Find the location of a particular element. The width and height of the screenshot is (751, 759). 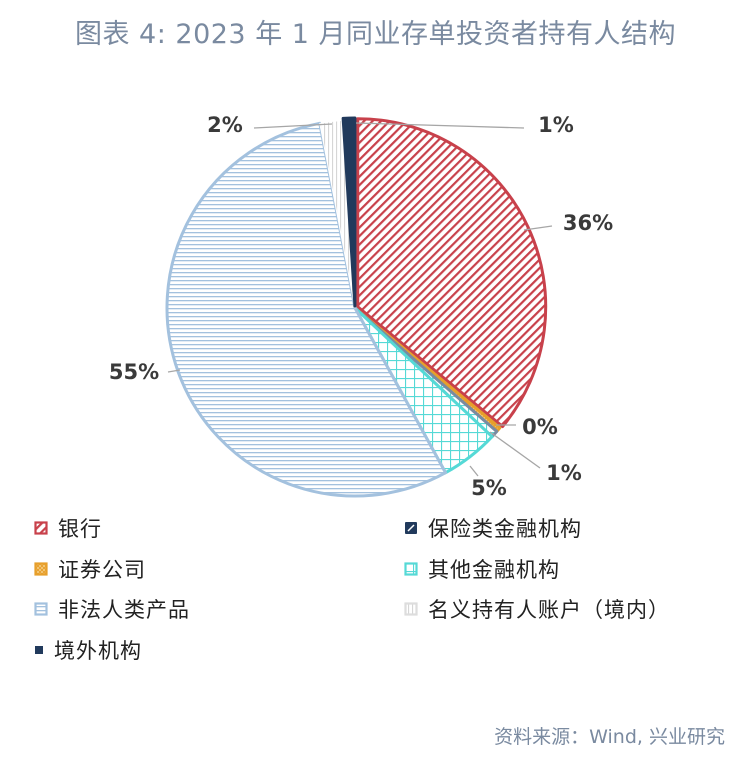

slice-label-5: 2% is located at coordinates (225, 125).